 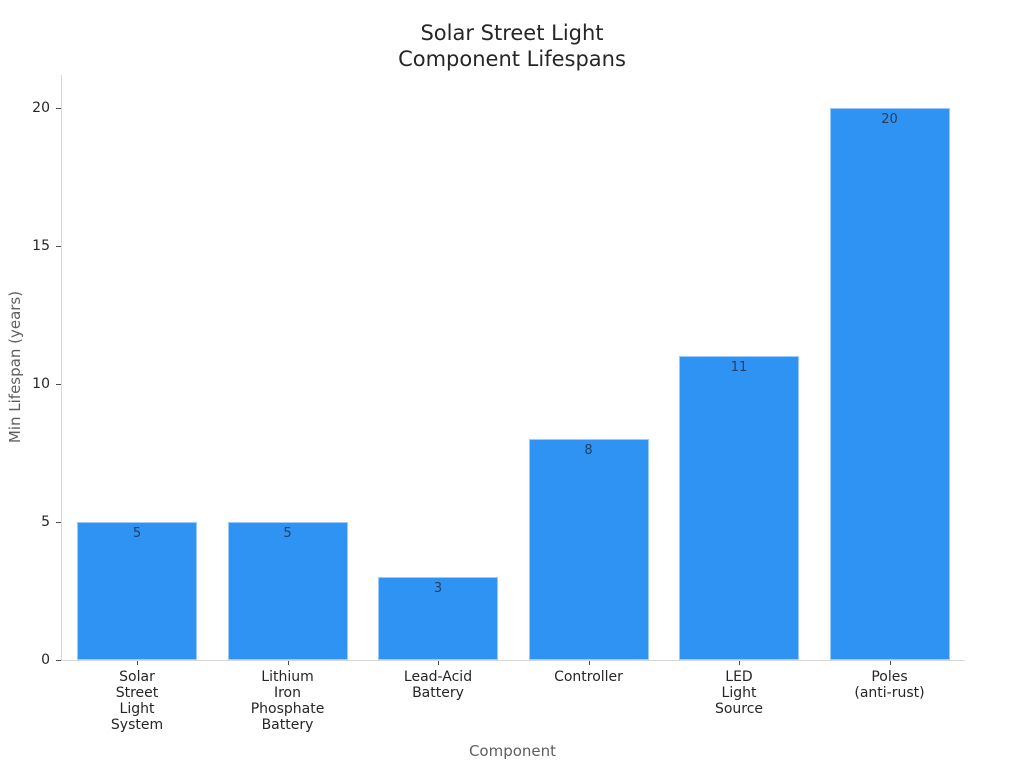 I want to click on chart-title: Solar Street Light Component Lifespans, so click(x=512, y=46).